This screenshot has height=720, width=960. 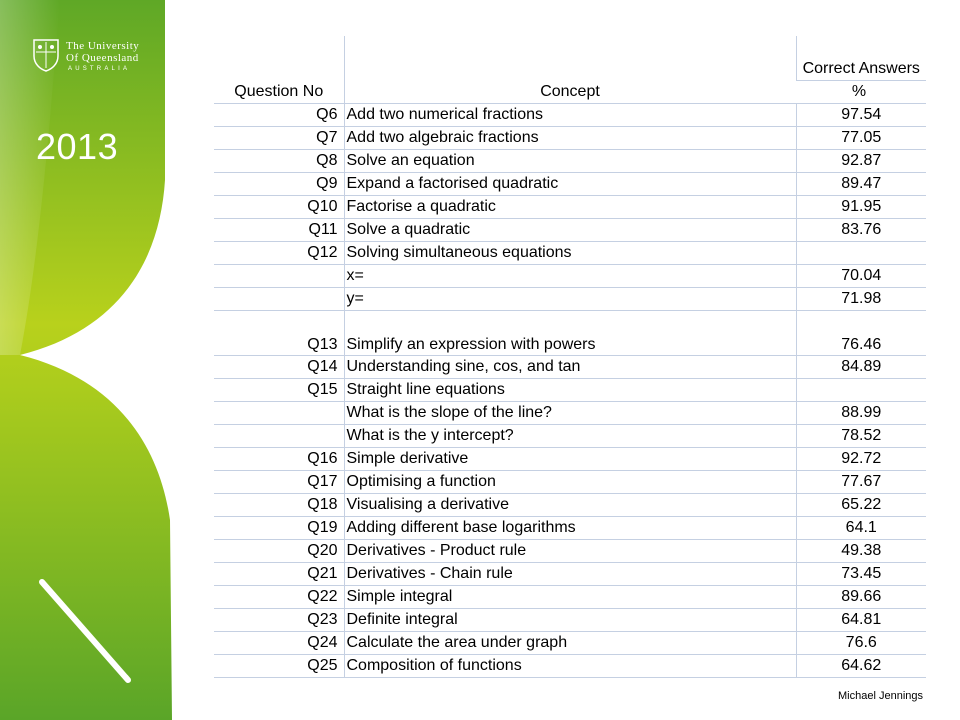 I want to click on concept-cell: What is the slope of the line?, so click(x=569, y=413).